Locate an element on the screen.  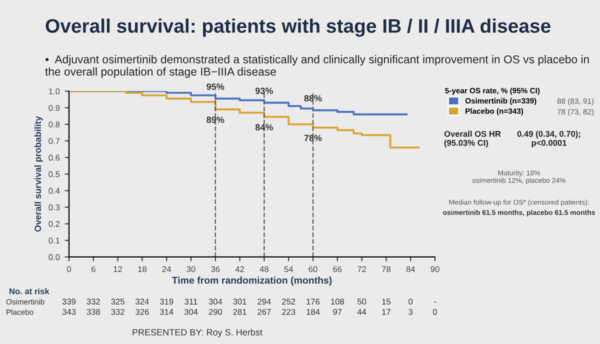
text: Overall OS HR (95.03% CI) is located at coordinates (472, 139).